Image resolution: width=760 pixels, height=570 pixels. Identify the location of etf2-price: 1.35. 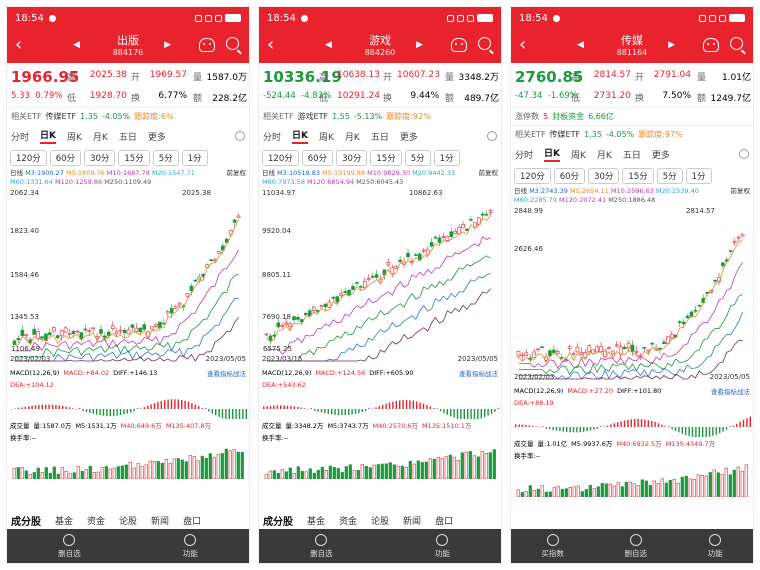
(593, 134).